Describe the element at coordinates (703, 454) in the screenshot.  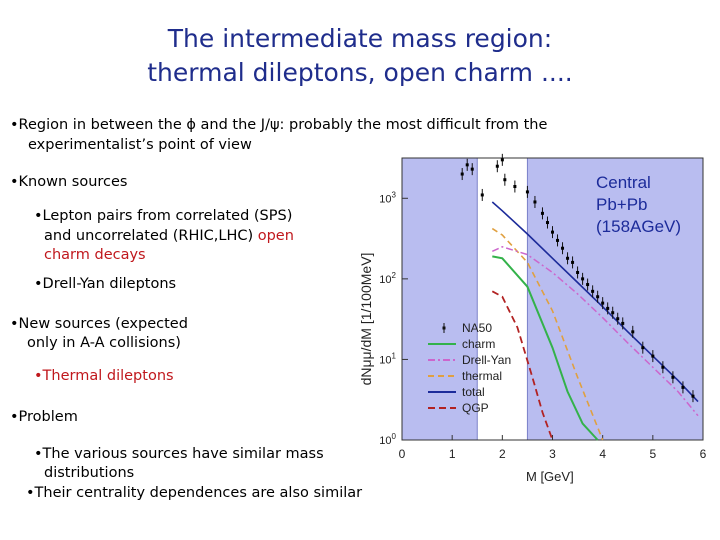
I see `x-tick-label: 6` at that location.